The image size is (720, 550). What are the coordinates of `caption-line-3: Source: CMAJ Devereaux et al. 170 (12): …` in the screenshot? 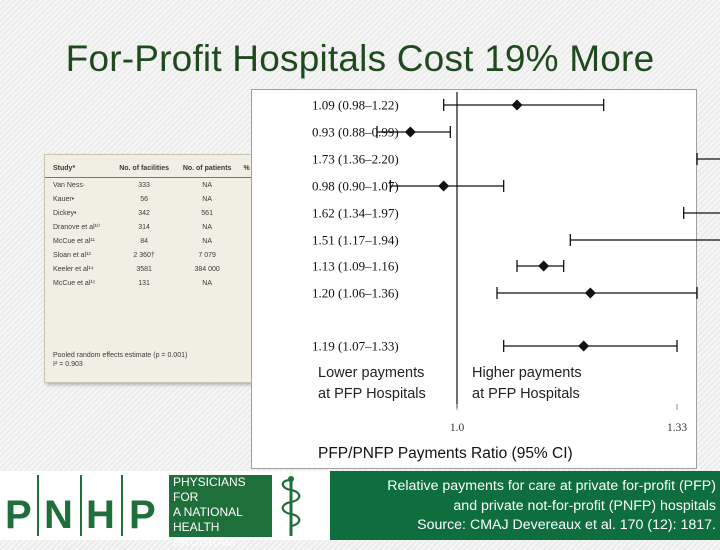 It's located at (566, 525).